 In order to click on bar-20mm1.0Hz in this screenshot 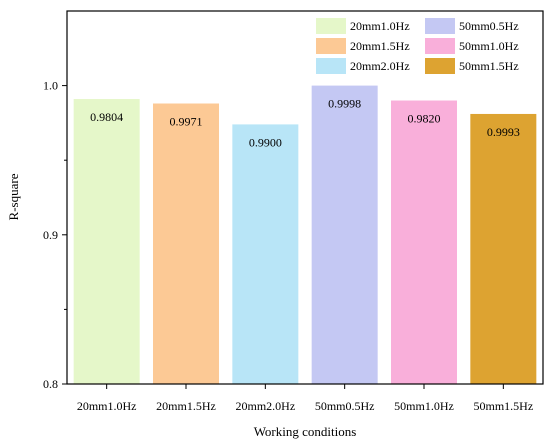, I will do `click(106, 241)`.